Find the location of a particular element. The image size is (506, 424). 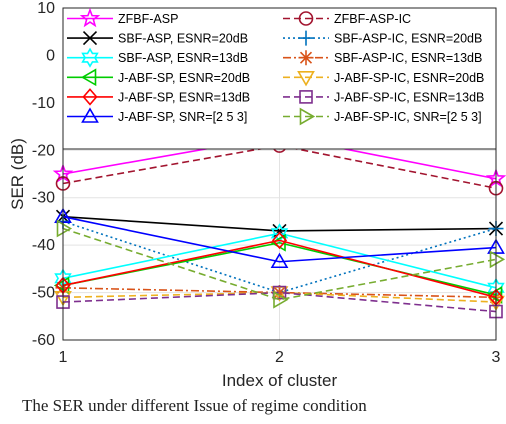

series-line-j-abf-sp-esnr-13db is located at coordinates (279, 269).